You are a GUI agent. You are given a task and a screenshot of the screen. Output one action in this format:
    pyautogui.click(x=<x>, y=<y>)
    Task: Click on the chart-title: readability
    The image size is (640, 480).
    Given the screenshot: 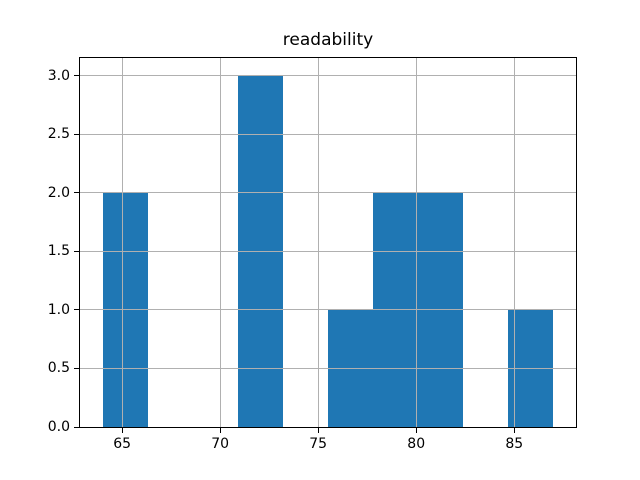 What is the action you would take?
    pyautogui.click(x=328, y=40)
    